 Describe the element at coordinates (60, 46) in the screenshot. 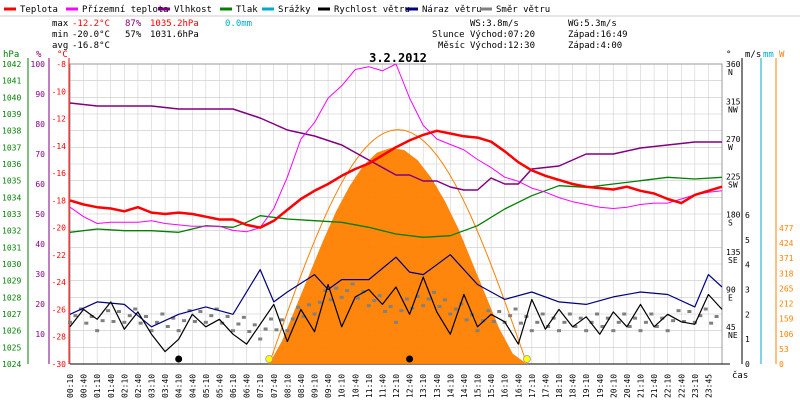

I see `stats-avg-label: avg` at that location.